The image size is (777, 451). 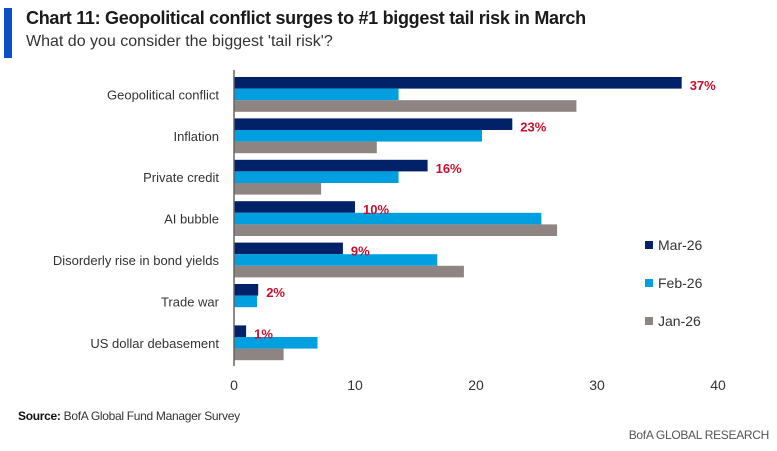 I want to click on legend-label: Mar-26, so click(x=680, y=245).